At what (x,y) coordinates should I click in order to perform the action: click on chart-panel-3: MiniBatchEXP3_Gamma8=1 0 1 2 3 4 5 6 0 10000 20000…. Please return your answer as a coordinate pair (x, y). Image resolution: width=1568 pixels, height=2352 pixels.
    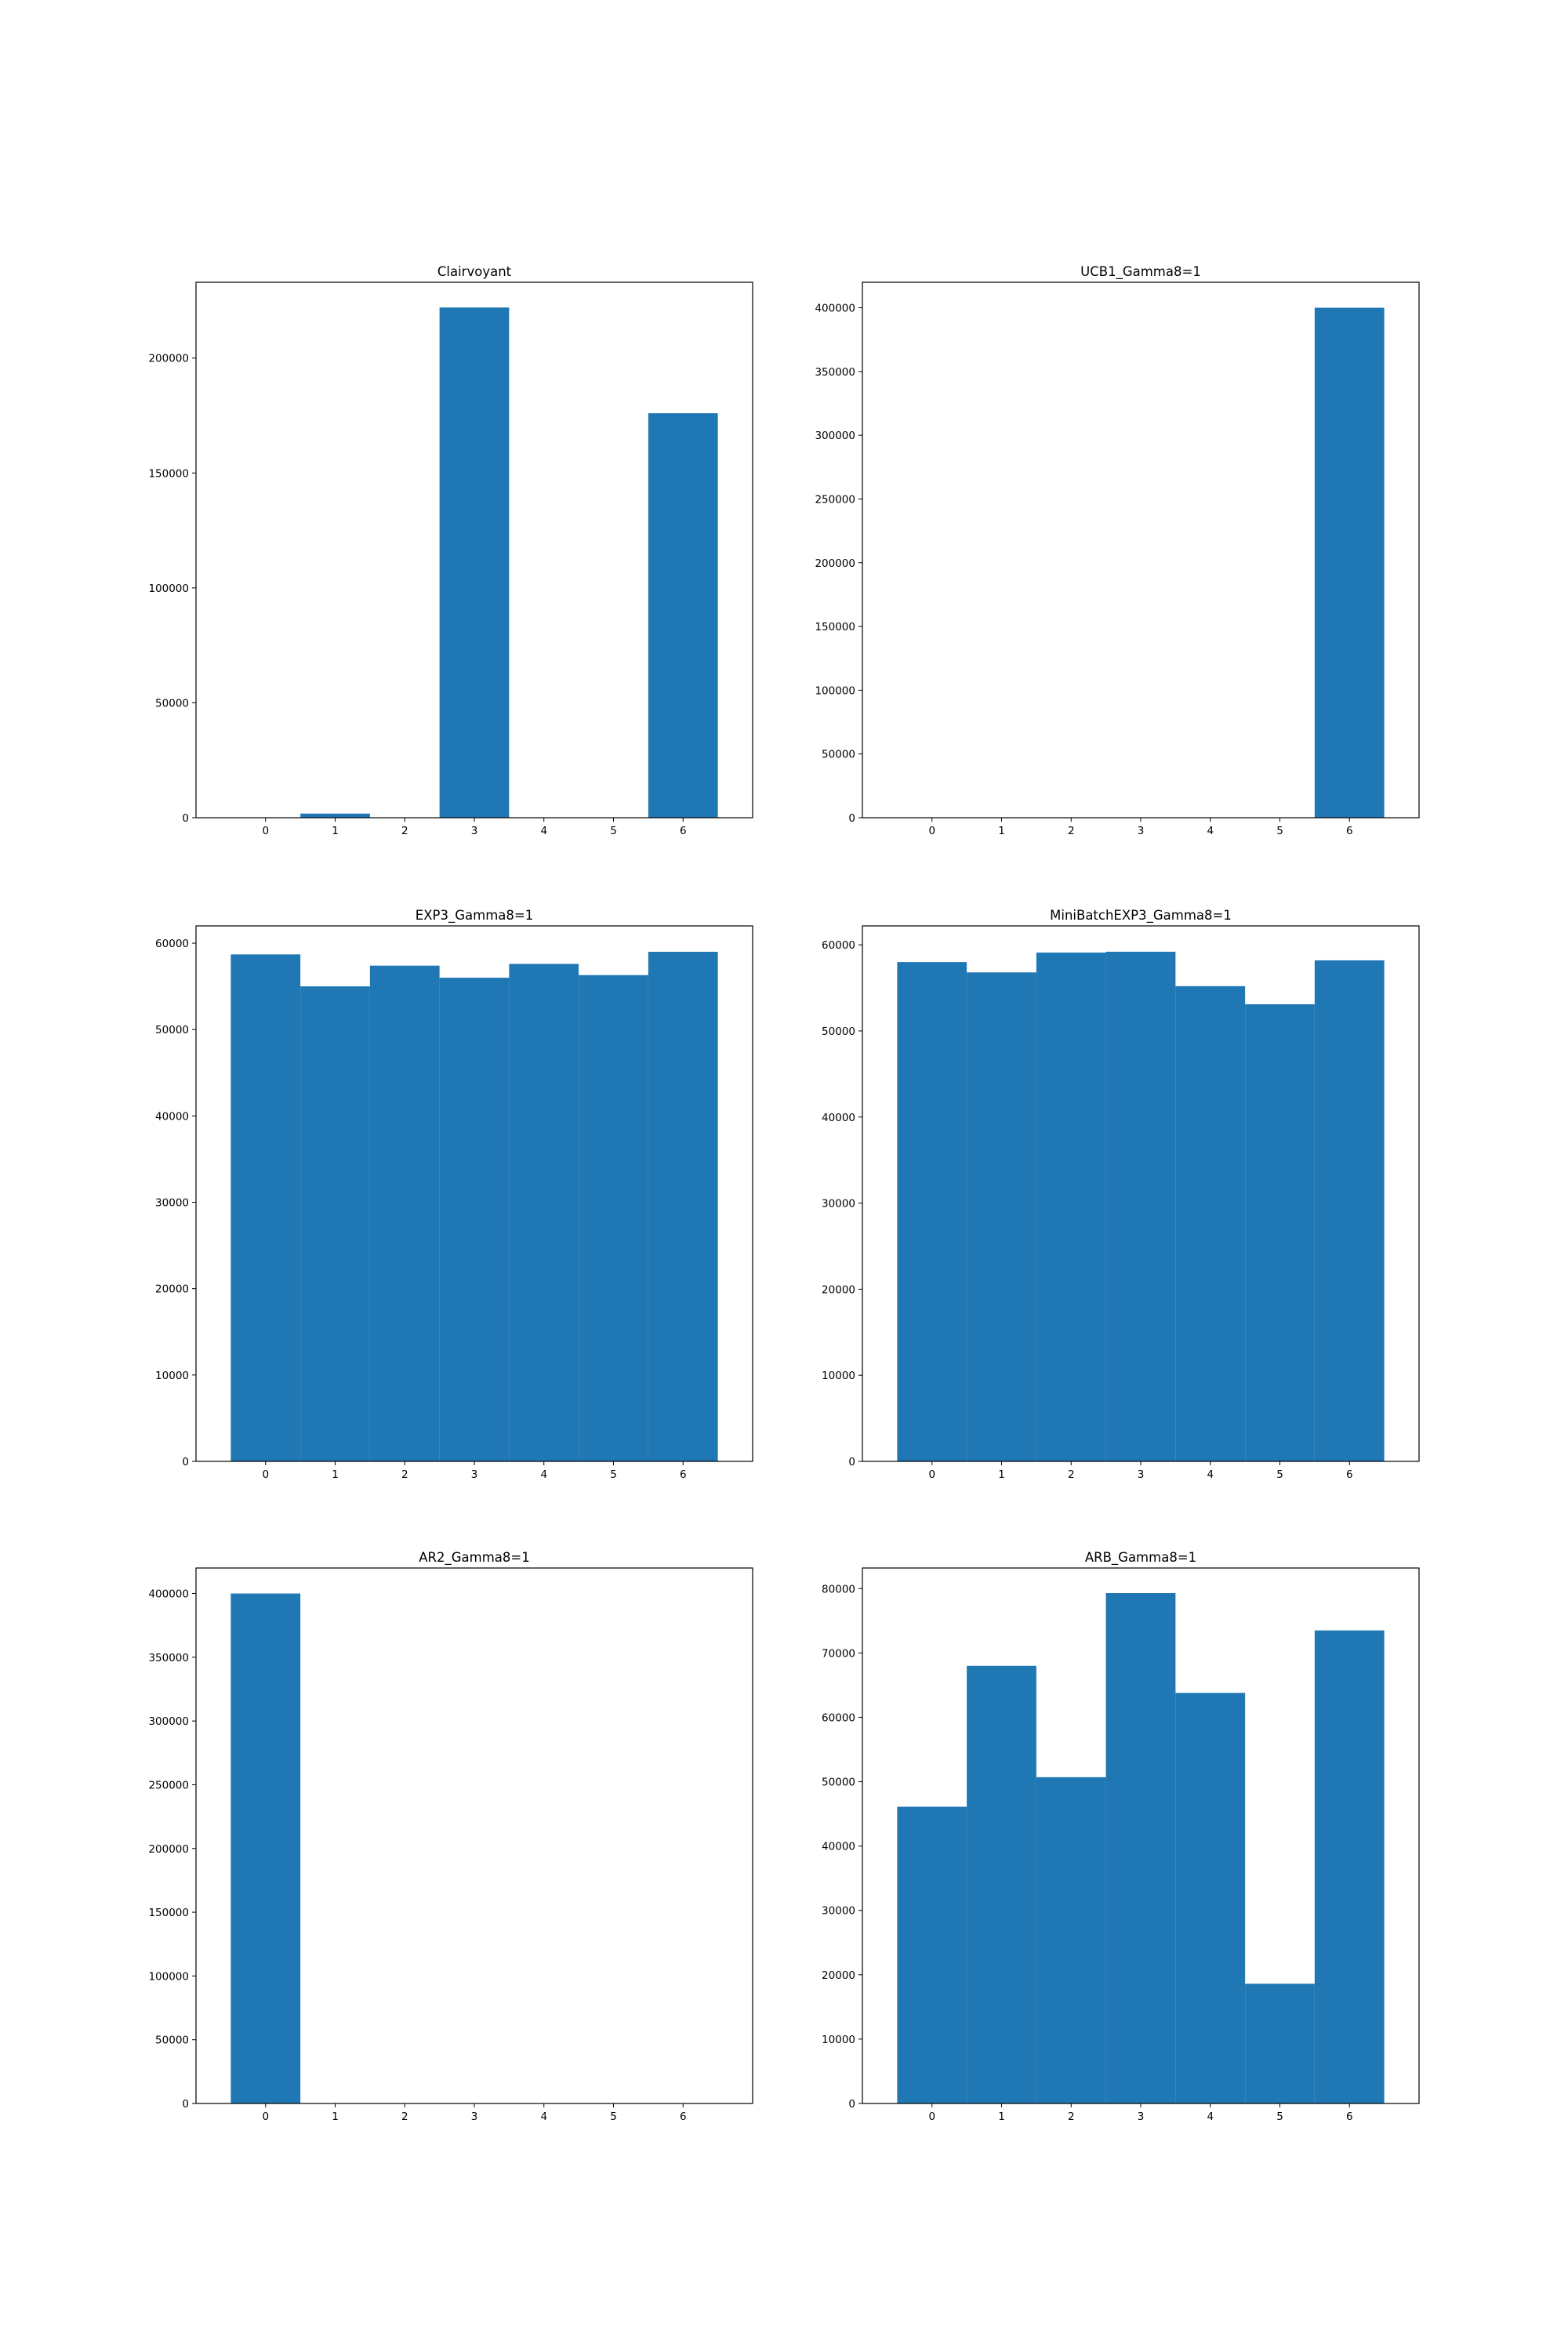
    Looking at the image, I should click on (1121, 1194).